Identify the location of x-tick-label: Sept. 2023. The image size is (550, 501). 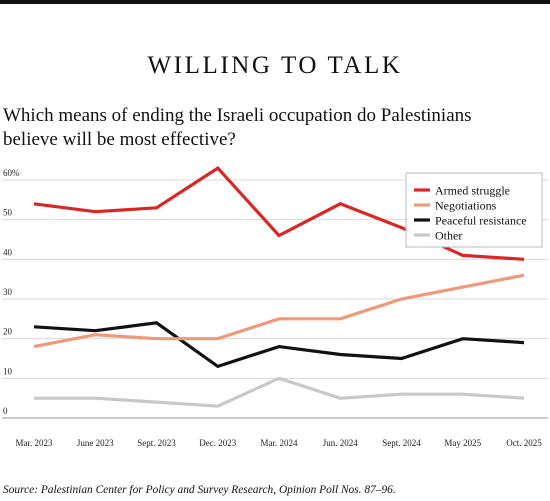
(156, 443).